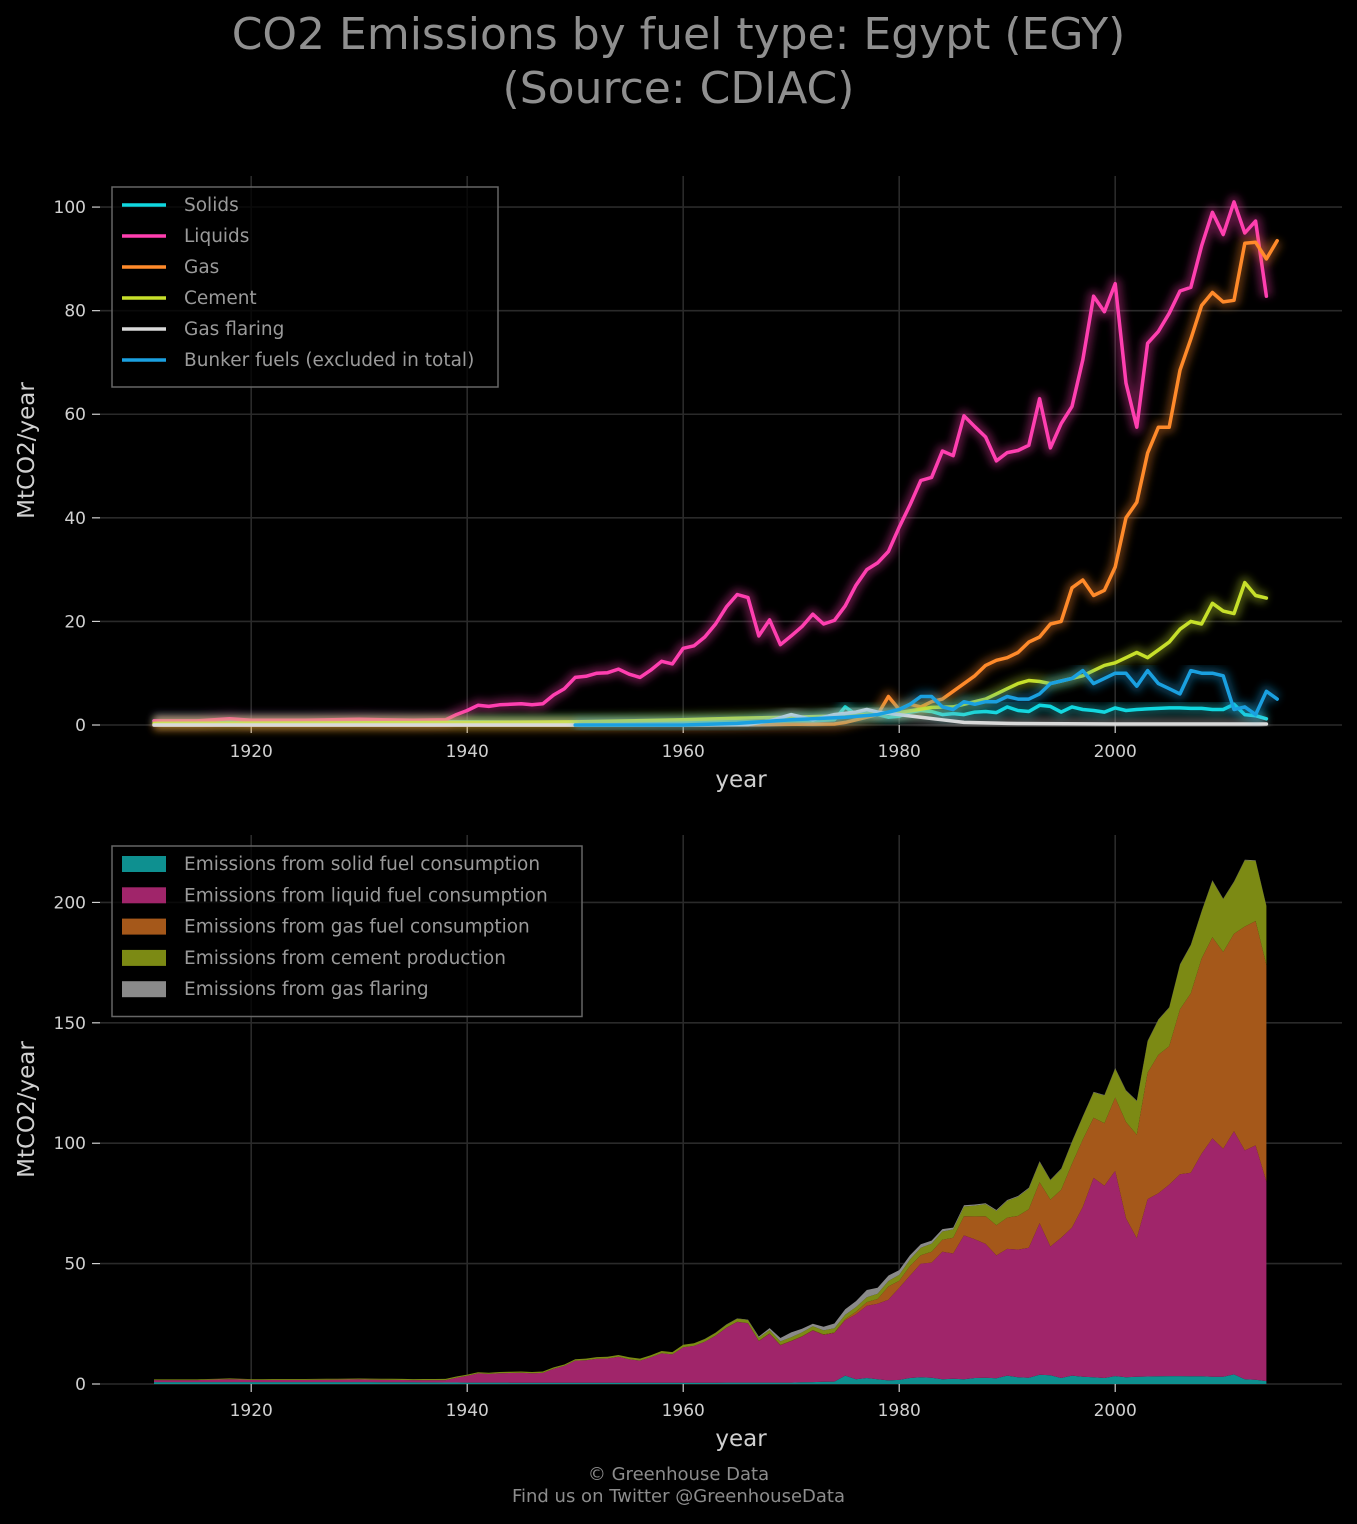 The height and width of the screenshot is (1524, 1357). Describe the element at coordinates (75, 519) in the screenshot. I see `y-tick-label: 40` at that location.